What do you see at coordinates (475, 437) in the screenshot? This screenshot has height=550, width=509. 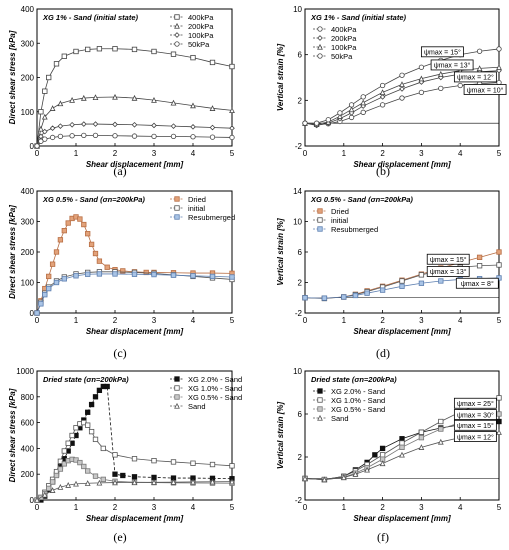 I see `annotation-label: ψmax = 12°` at bounding box center [475, 437].